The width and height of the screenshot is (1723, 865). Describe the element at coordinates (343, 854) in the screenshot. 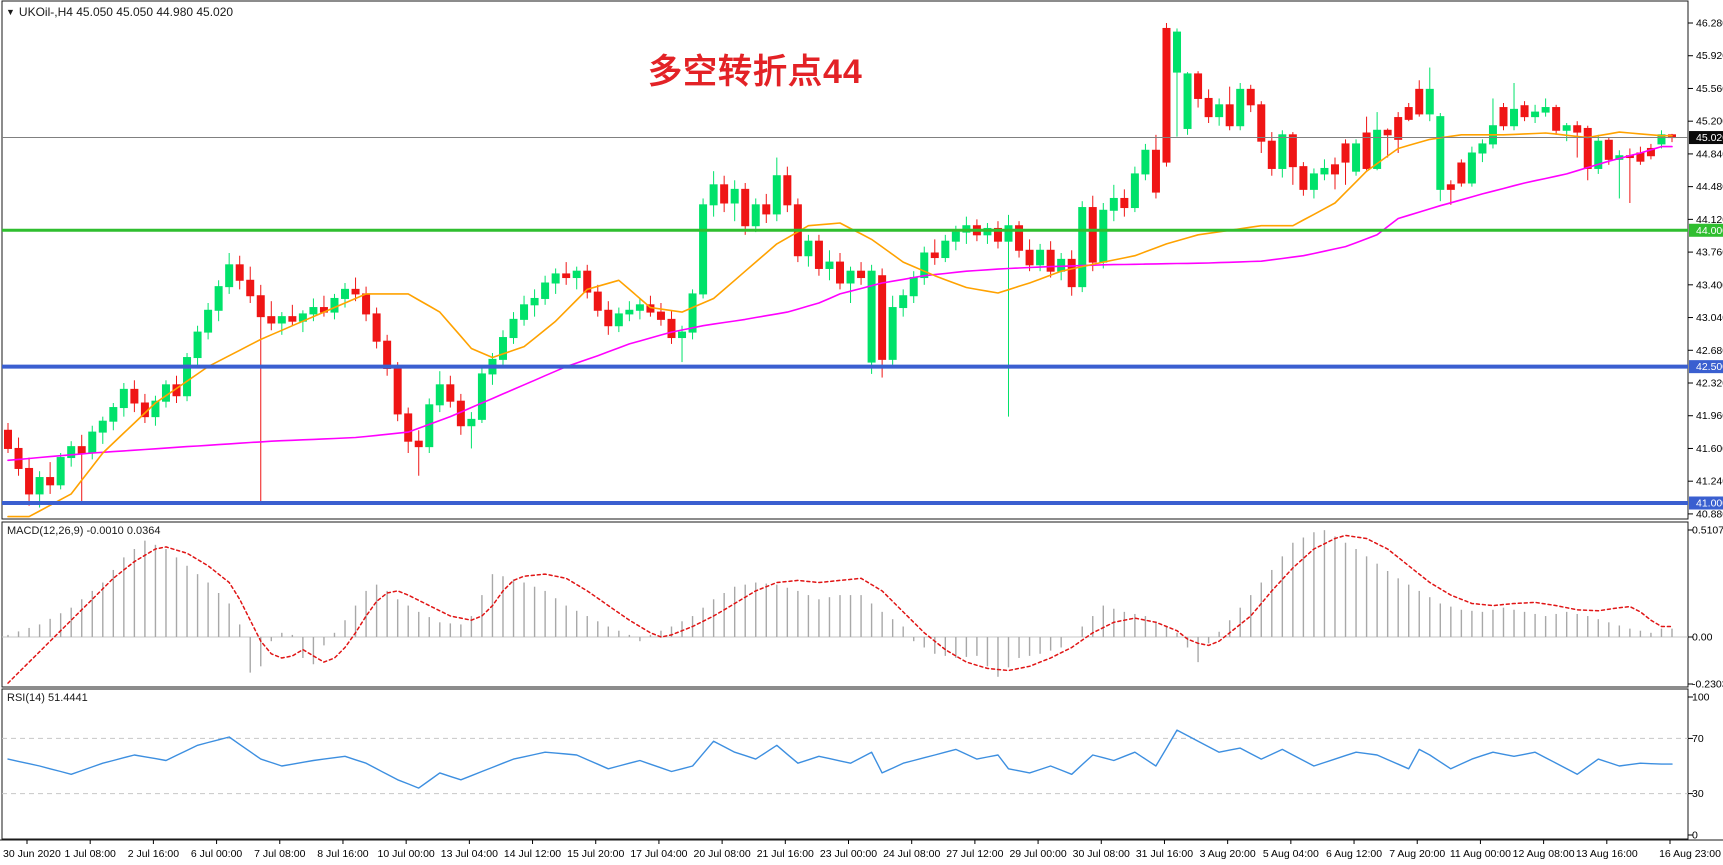

I see `time-axis-label: 8 Jul 16:00` at that location.